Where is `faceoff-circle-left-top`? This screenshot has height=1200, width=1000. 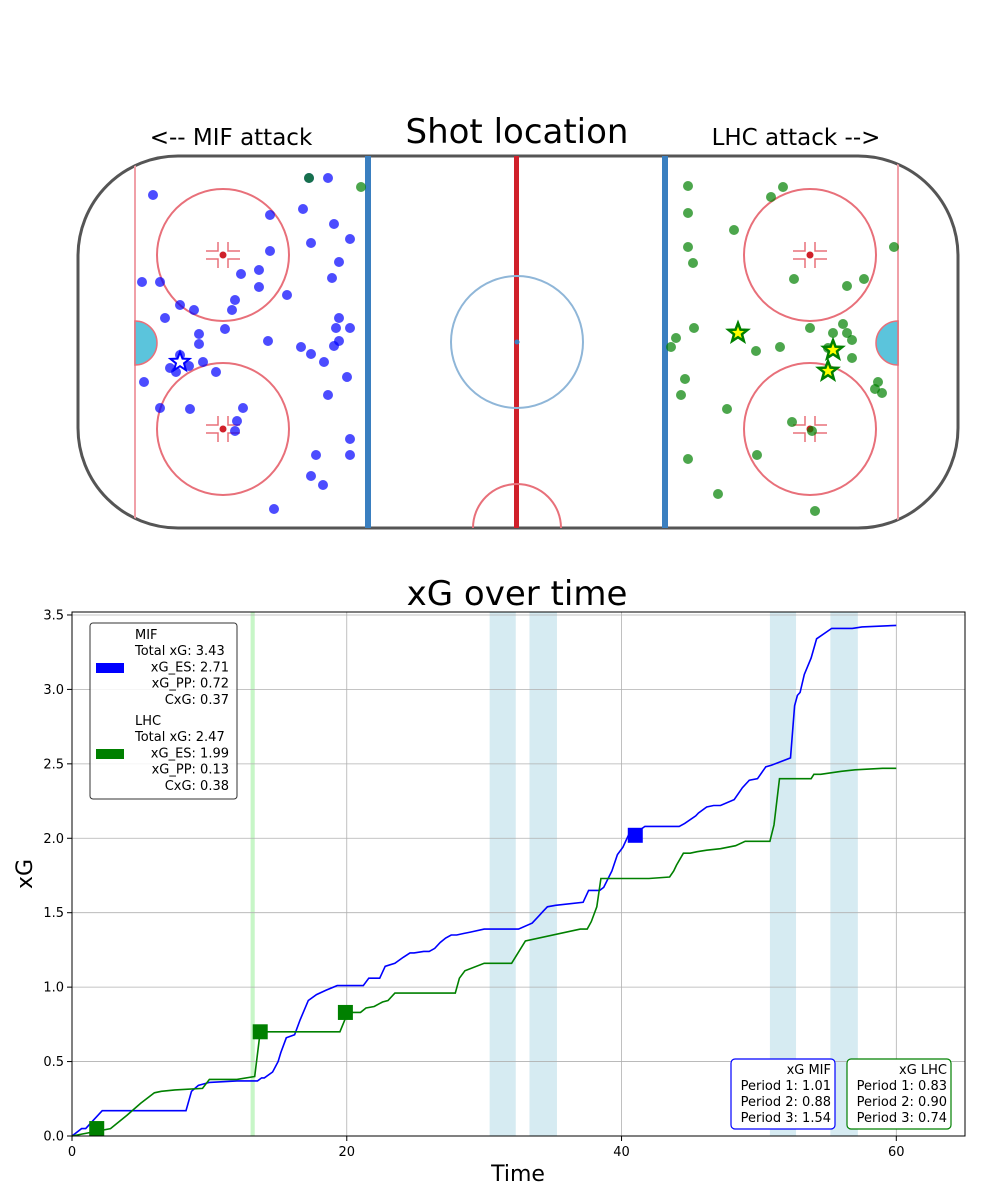 faceoff-circle-left-top is located at coordinates (223, 255).